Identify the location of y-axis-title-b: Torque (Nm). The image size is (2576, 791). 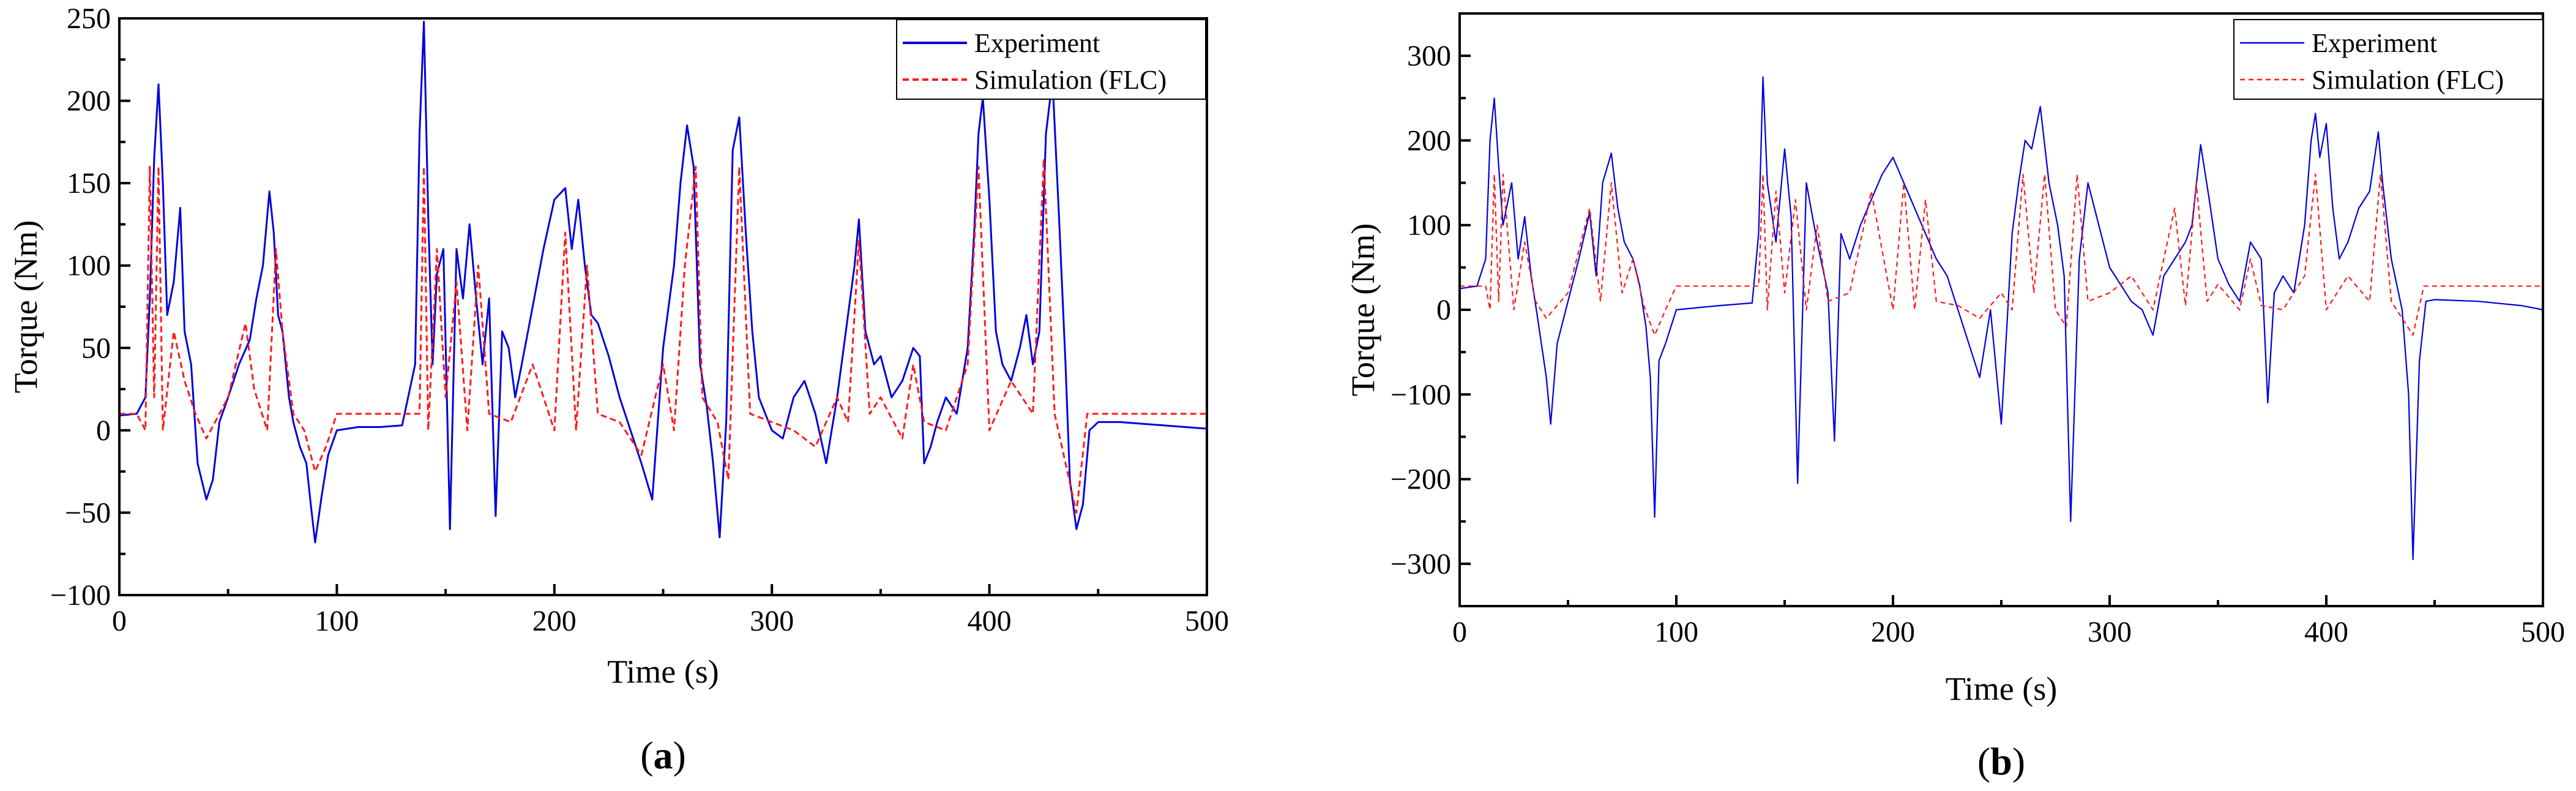
(1363, 310).